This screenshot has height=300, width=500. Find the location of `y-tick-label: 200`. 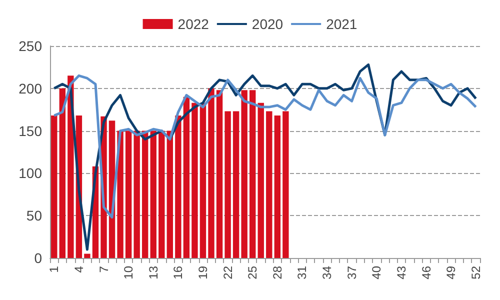

y-tick-label: 200 is located at coordinates (30, 88).